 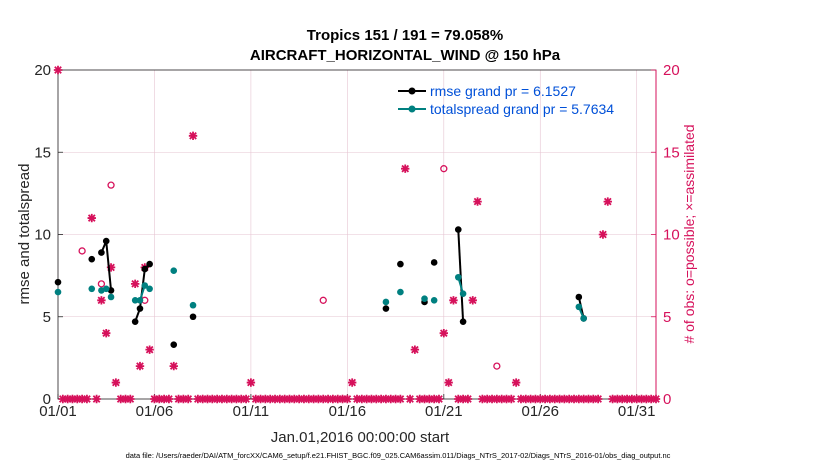 What do you see at coordinates (174, 345) in the screenshot?
I see `rmse-point` at bounding box center [174, 345].